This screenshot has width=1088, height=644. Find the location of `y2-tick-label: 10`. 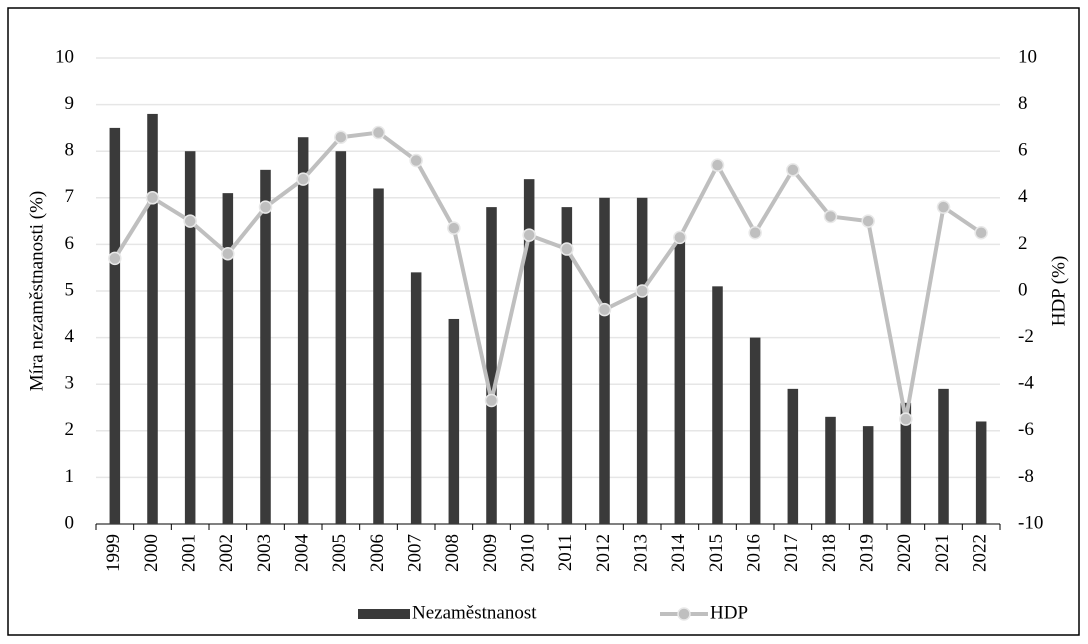

y2-tick-label: 10 is located at coordinates (1027, 56).